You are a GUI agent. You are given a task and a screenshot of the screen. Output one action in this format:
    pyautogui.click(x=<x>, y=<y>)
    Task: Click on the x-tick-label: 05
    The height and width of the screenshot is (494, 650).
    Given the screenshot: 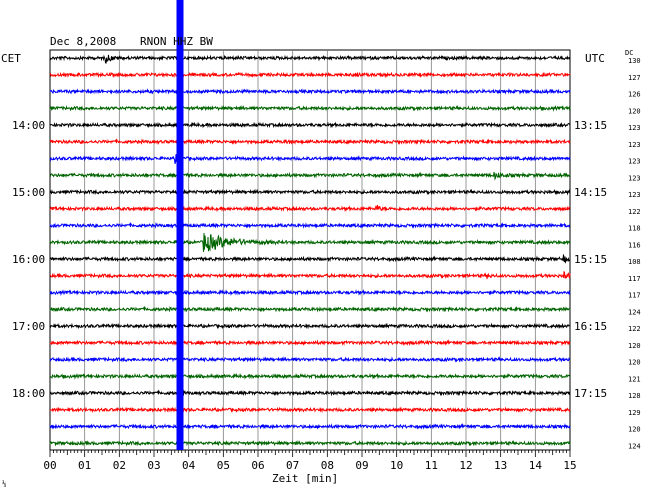 What is the action you would take?
    pyautogui.click(x=223, y=465)
    